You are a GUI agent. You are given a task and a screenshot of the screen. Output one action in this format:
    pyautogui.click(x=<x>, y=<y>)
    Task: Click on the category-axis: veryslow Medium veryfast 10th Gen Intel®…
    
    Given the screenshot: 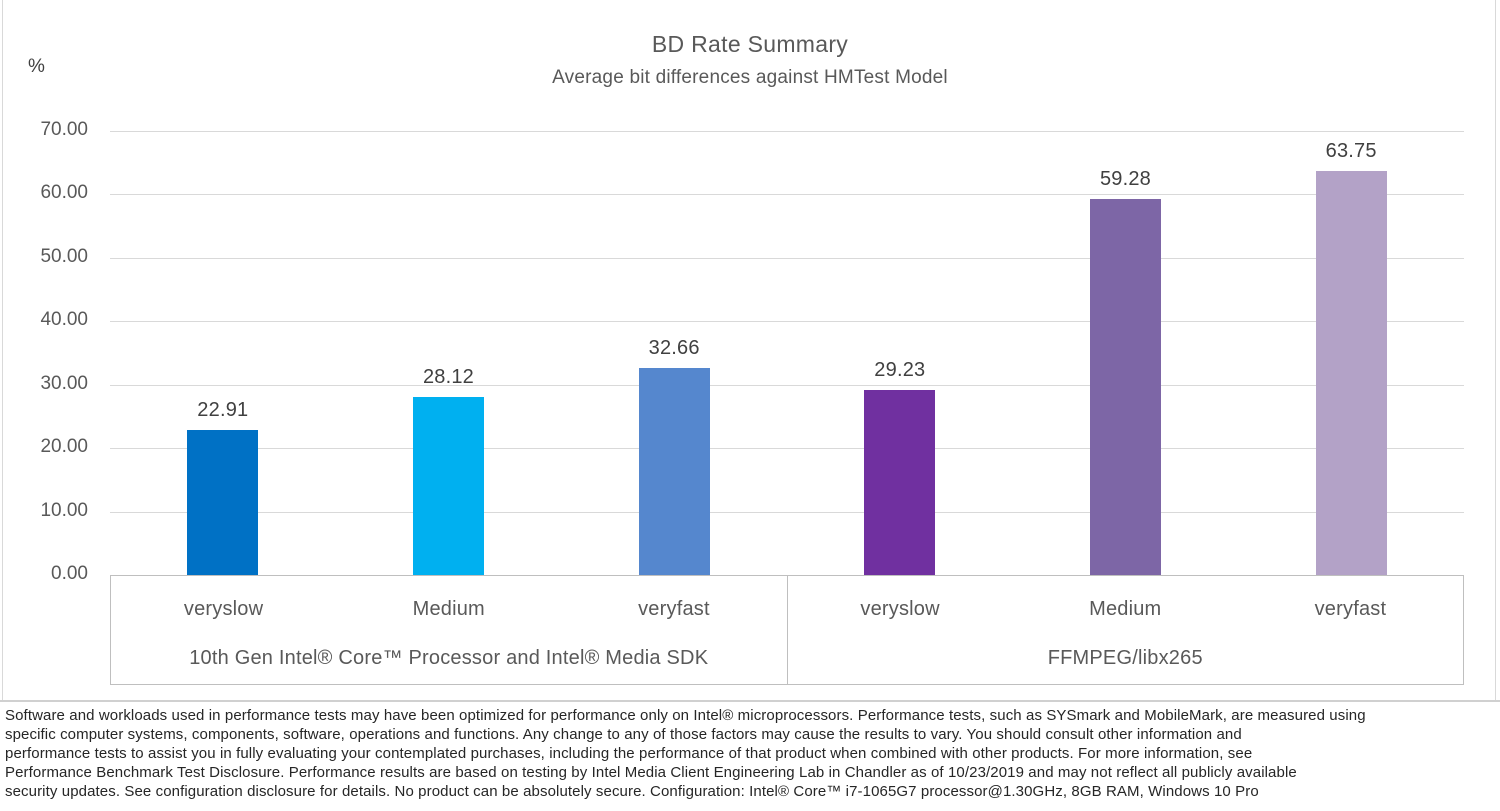 What is the action you would take?
    pyautogui.click(x=787, y=630)
    